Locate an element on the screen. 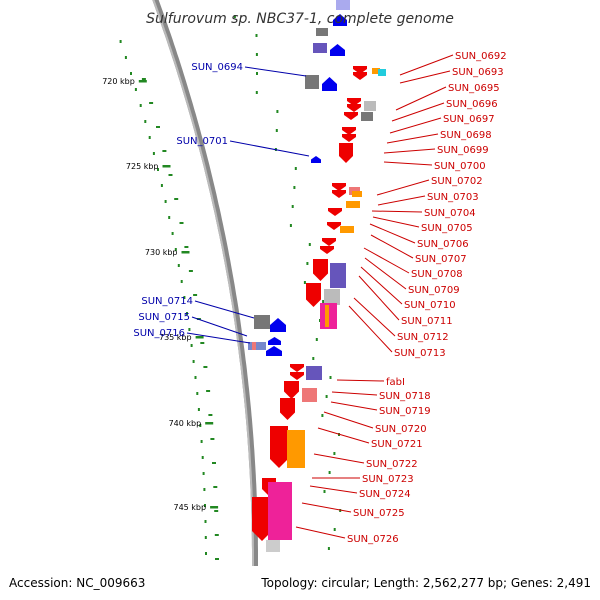 Image resolution: width=600 pixels, height=600 pixels. accession-text: Accession: NC_009663 is located at coordinates (77, 583).